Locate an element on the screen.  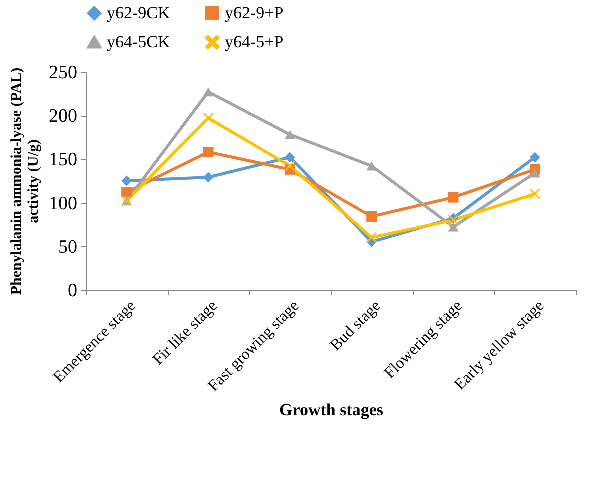
legend-label: y62-9+P is located at coordinates (254, 13).